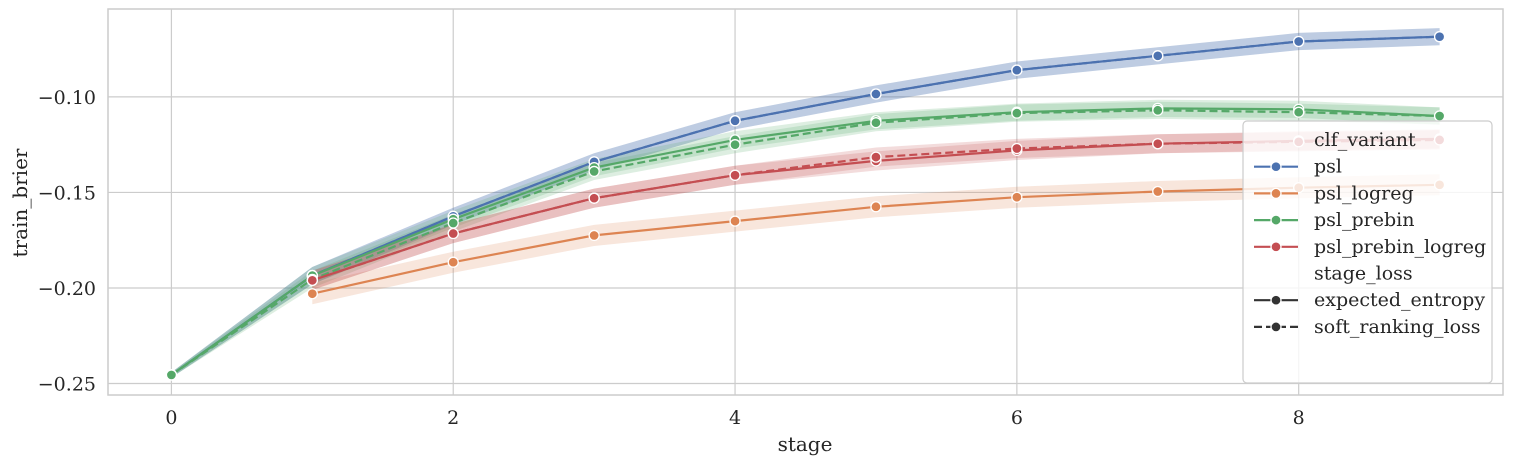 This screenshot has height=466, width=1513. What do you see at coordinates (453, 418) in the screenshot?
I see `x-tick-label: 2` at bounding box center [453, 418].